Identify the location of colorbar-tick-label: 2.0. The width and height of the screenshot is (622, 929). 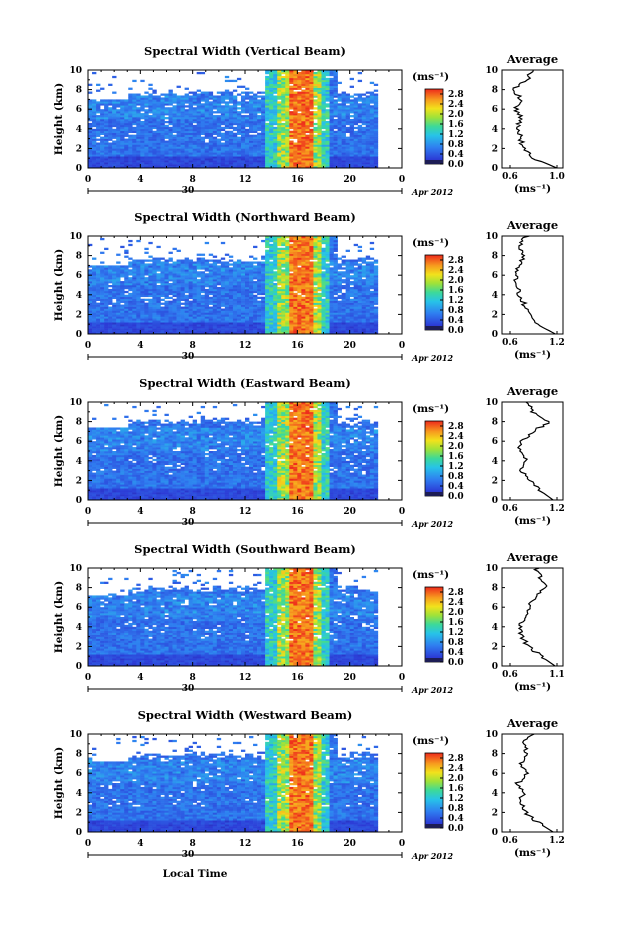
(456, 115).